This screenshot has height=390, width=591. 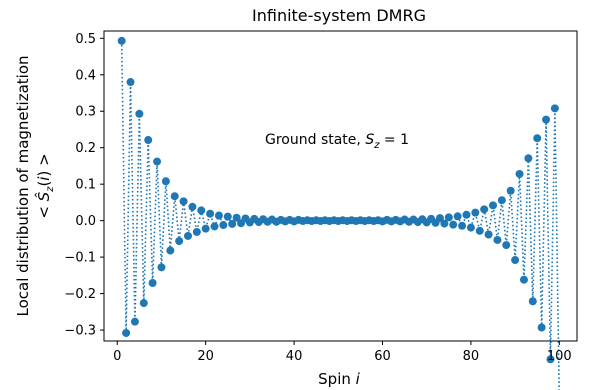 I want to click on y-tick-label: 0.0, so click(x=85, y=221).